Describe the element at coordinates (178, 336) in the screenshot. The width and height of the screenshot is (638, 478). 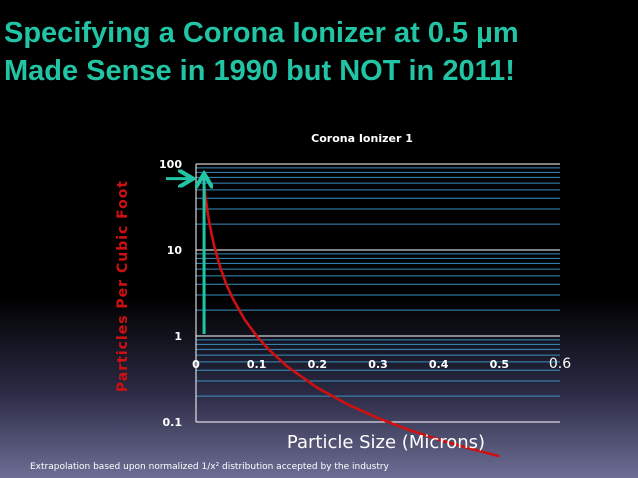
I see `y-tick-label: 1` at that location.